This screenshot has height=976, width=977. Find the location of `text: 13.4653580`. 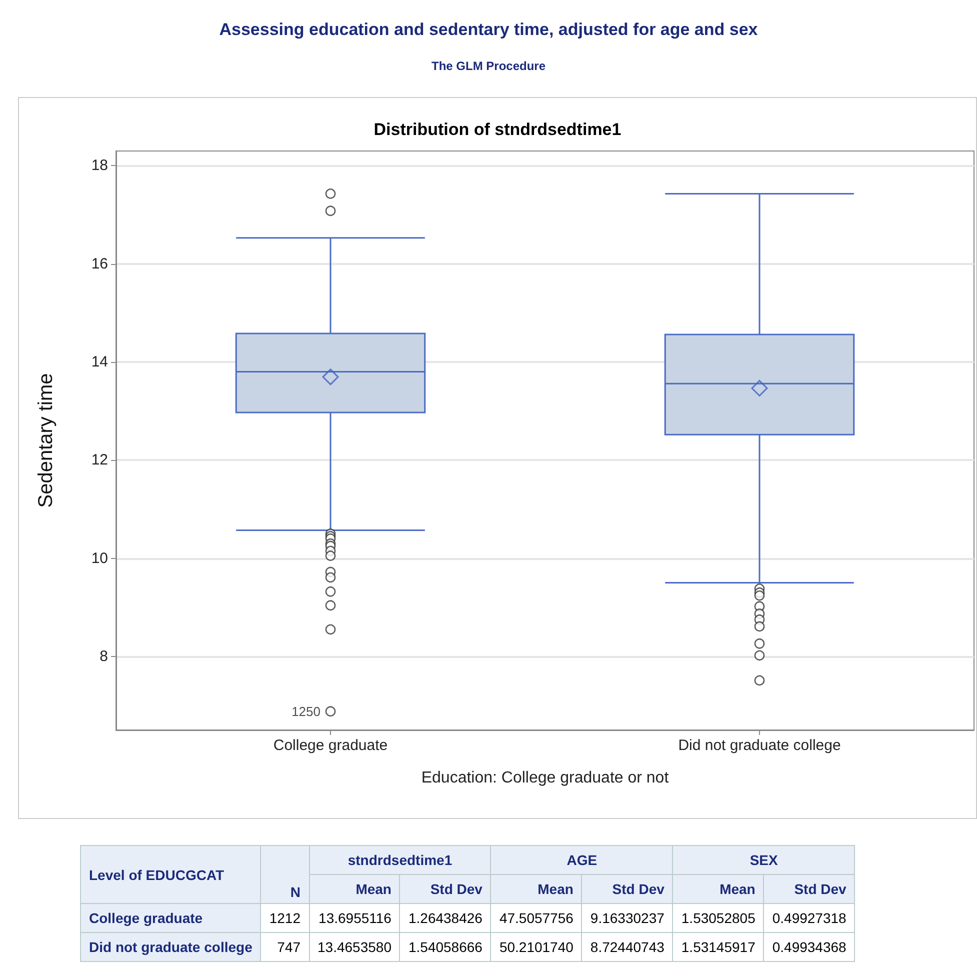

text: 13.4653580 is located at coordinates (354, 947).